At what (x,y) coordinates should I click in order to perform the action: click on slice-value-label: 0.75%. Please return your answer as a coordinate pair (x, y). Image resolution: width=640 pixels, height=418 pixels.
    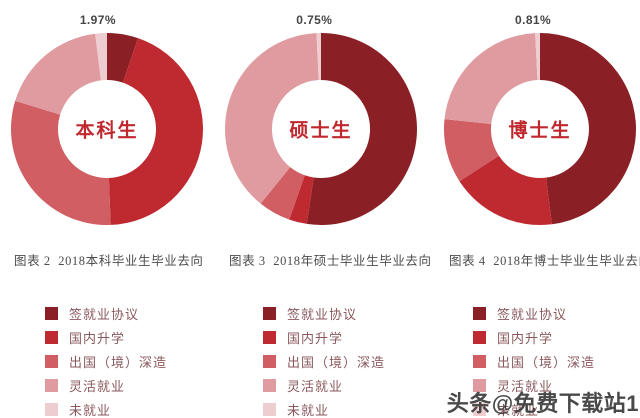
    Looking at the image, I should click on (314, 20).